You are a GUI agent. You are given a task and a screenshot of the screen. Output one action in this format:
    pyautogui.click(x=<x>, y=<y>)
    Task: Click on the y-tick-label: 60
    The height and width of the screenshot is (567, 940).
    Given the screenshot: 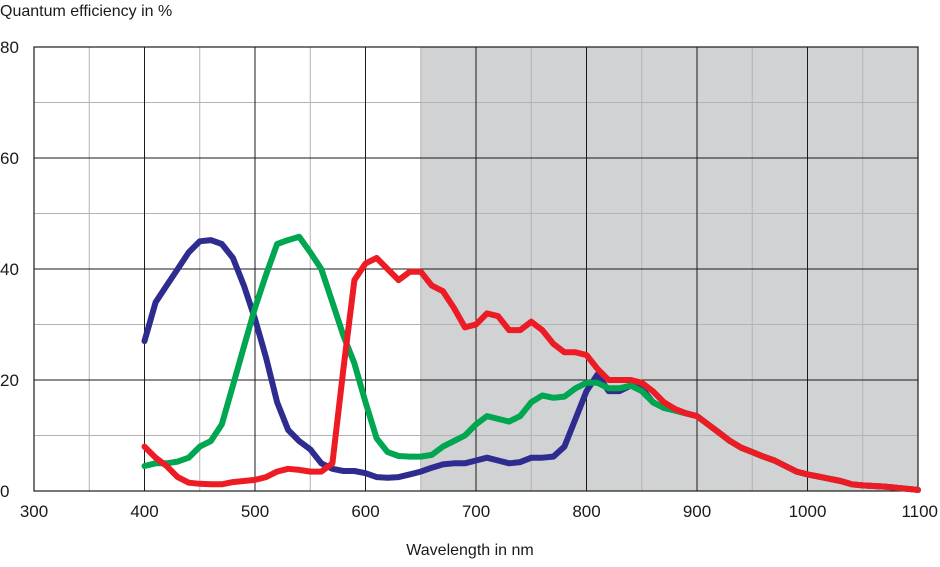 What is the action you would take?
    pyautogui.click(x=9, y=158)
    